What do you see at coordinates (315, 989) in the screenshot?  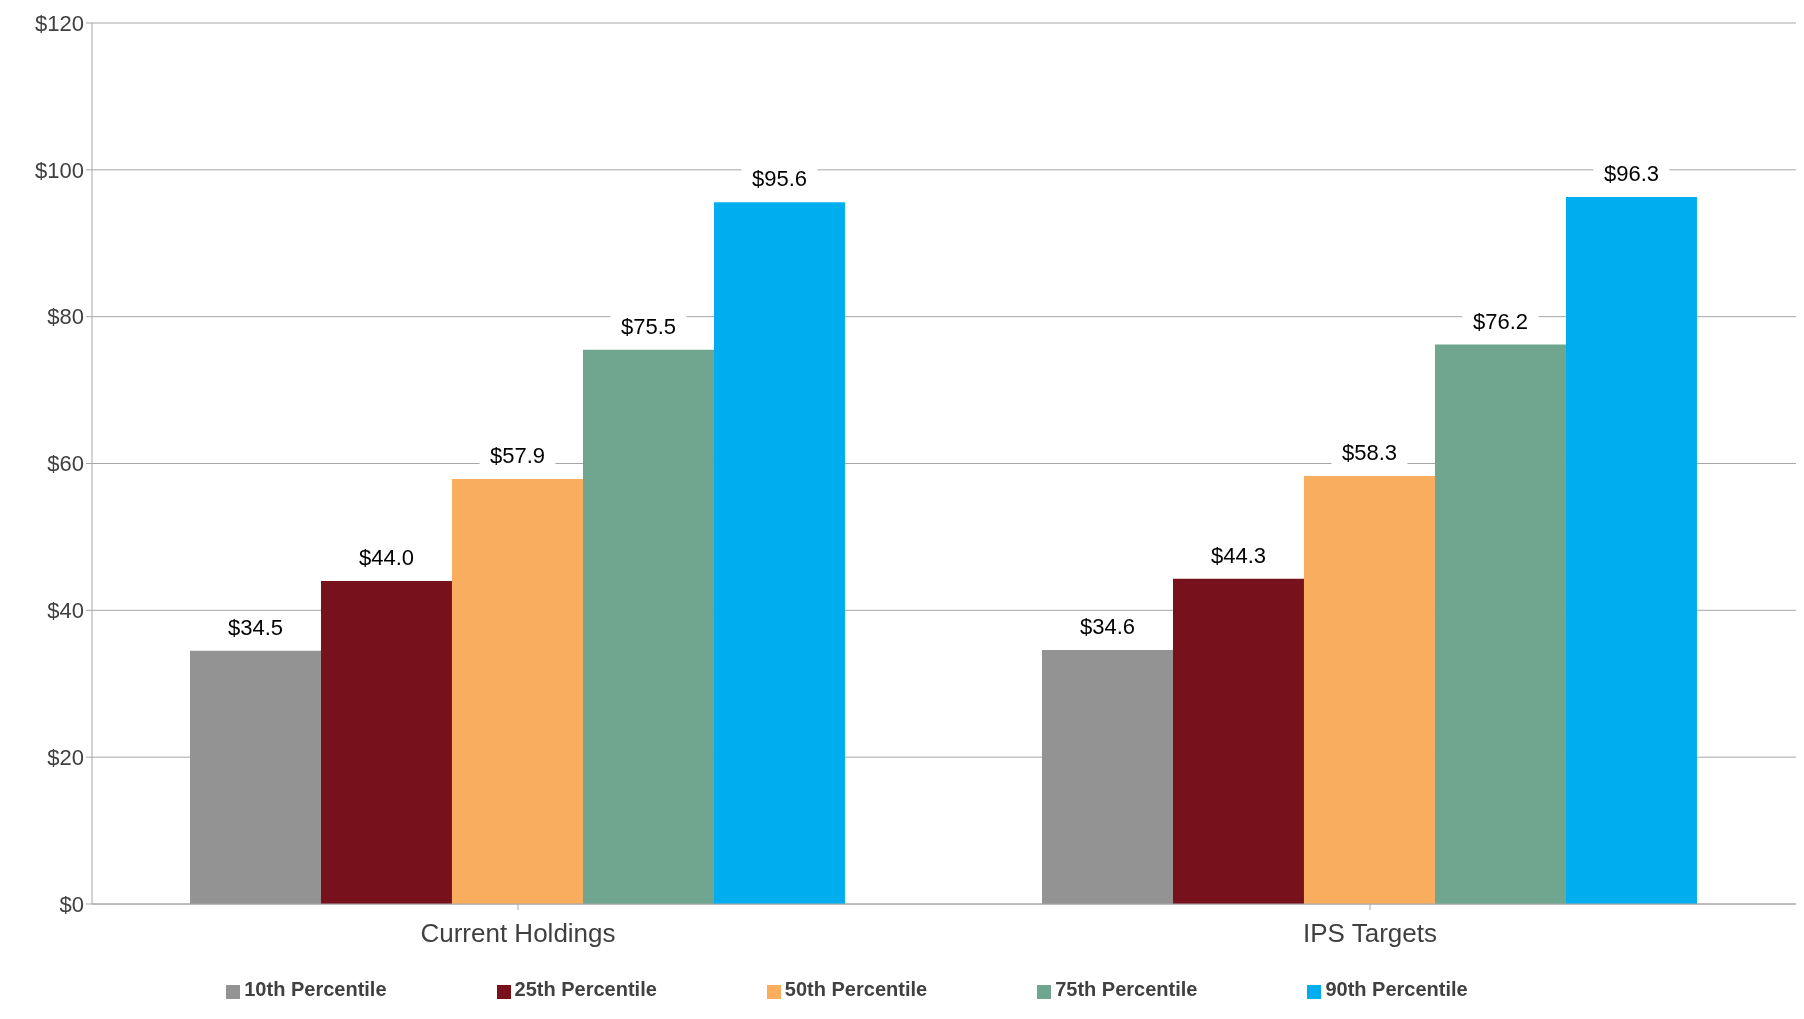 I see `legend-label: 10th Percentile` at bounding box center [315, 989].